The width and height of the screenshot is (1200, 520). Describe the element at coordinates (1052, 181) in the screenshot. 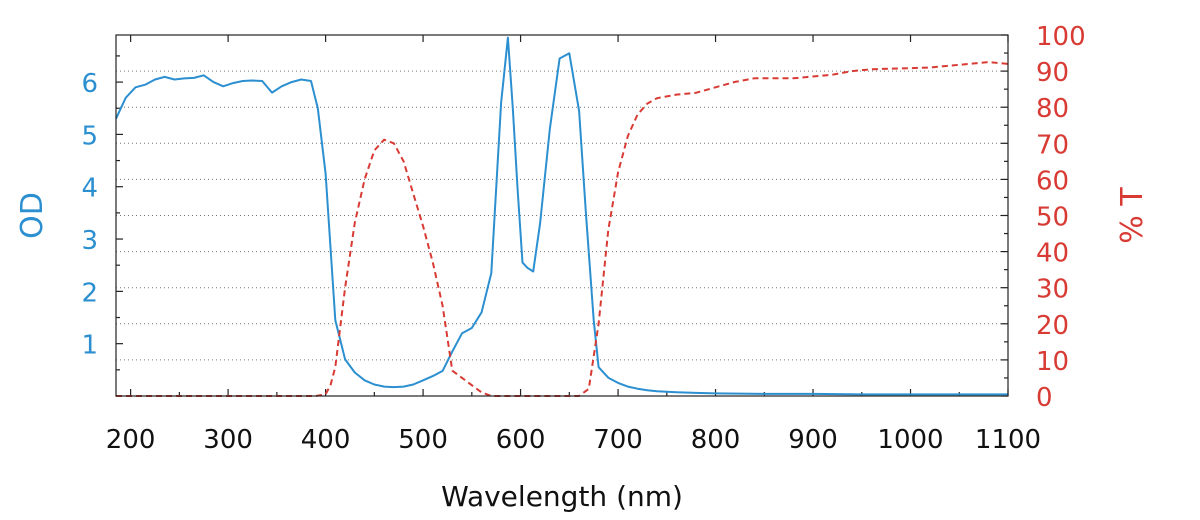

I see `y-right-tick-label: 60` at that location.